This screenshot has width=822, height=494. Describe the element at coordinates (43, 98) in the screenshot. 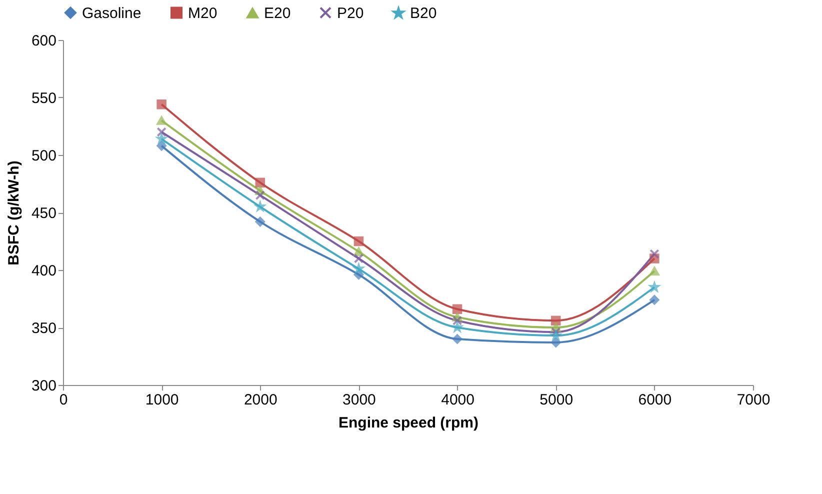

I see `y-tick-label: 550` at that location.